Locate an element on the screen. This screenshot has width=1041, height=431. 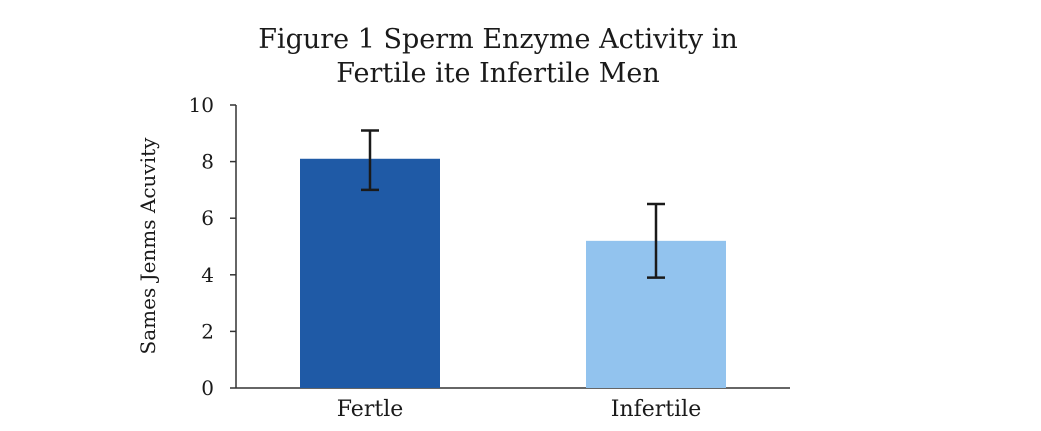
y-tick-label: 0 is located at coordinates (207, 388).